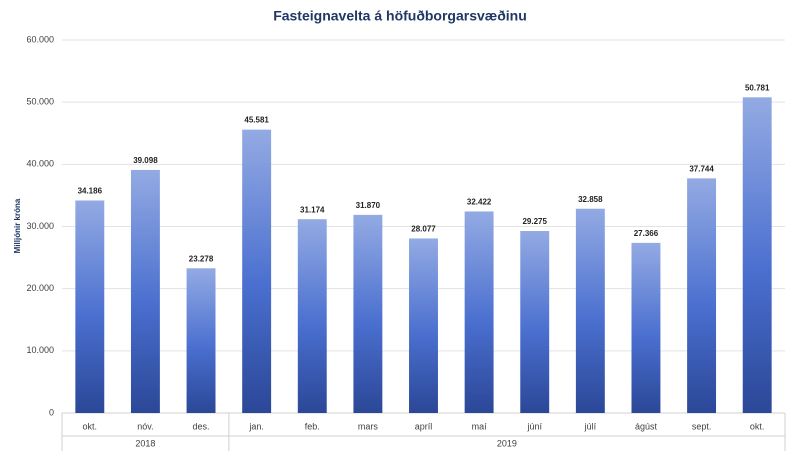 The width and height of the screenshot is (800, 451). I want to click on x-tick-label: des., so click(201, 426).